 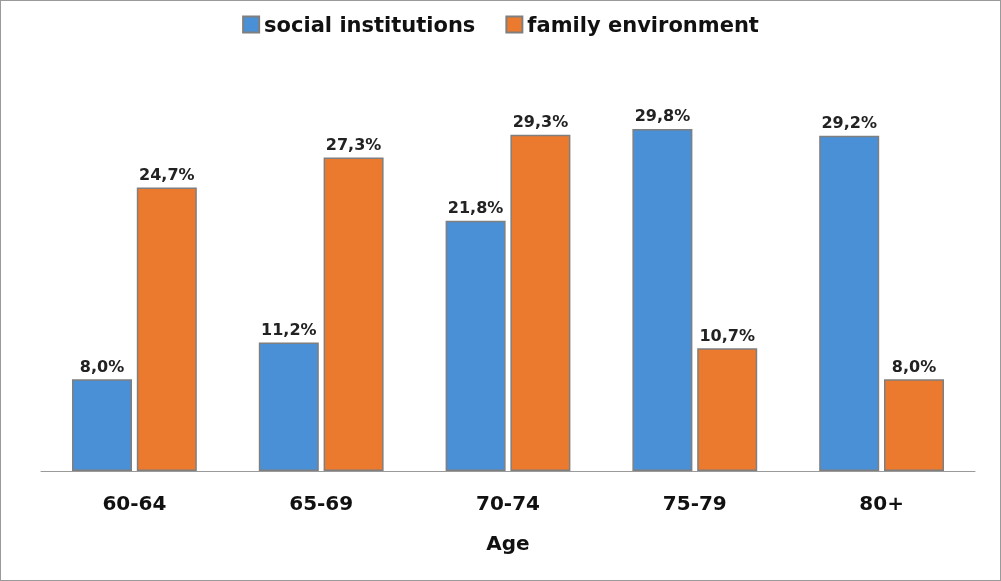 I want to click on data-label: 10,7%, so click(x=727, y=335).